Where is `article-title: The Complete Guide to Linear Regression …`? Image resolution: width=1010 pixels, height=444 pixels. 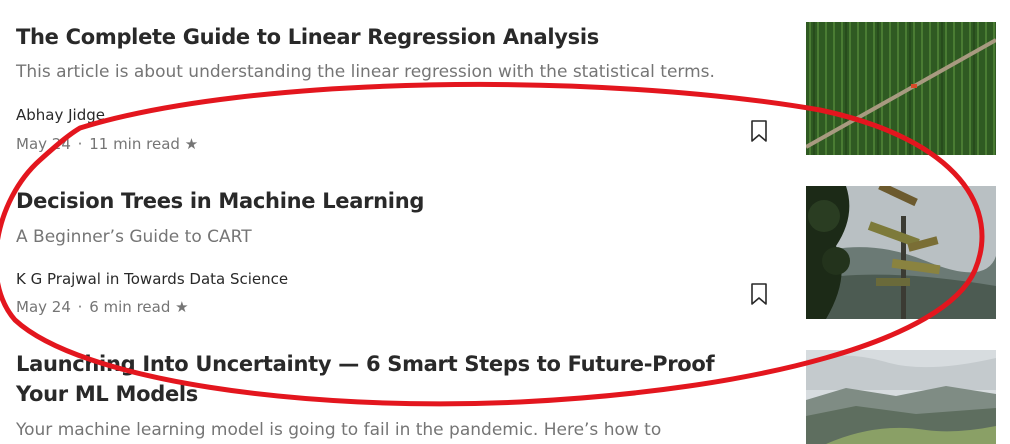 article-title: The Complete Guide to Linear Regression … is located at coordinates (307, 37).